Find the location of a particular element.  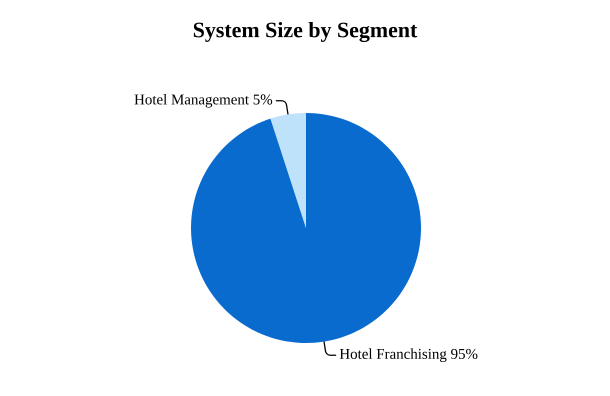

data-label: 5% is located at coordinates (263, 99).